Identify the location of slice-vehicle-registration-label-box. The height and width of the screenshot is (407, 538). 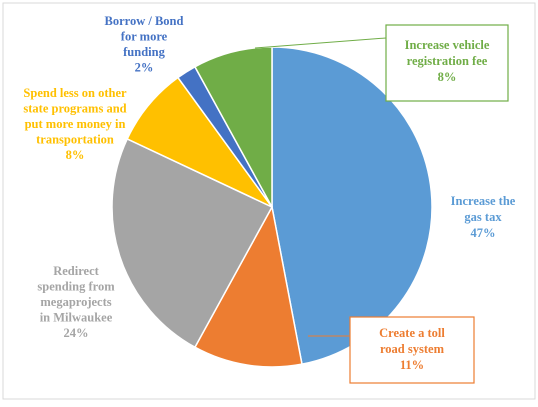
(447, 63).